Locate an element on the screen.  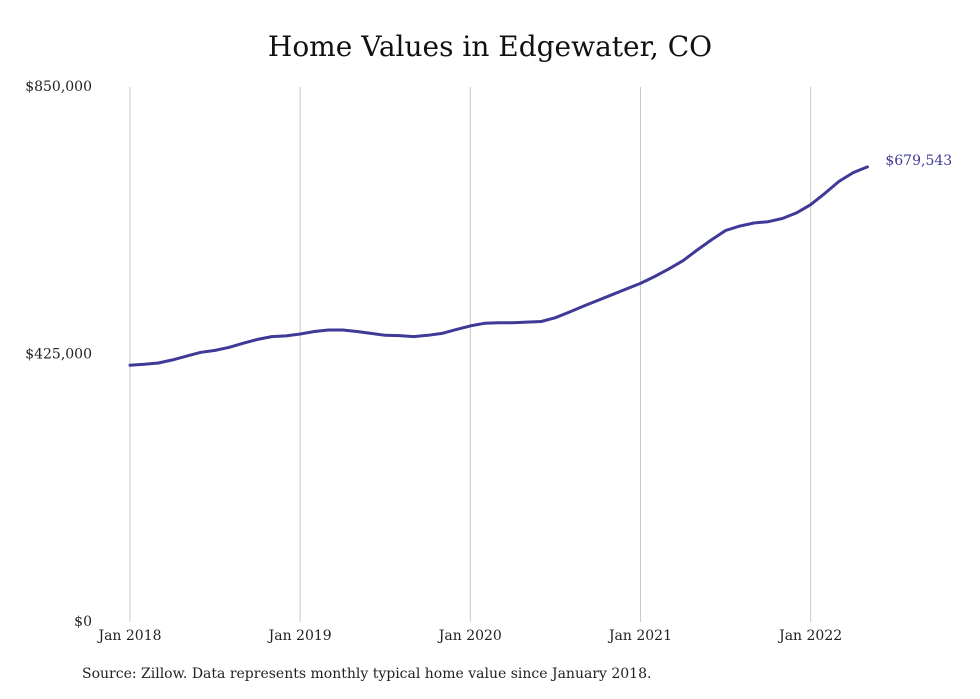
x-tick-label: Jan 2022 is located at coordinates (809, 636).